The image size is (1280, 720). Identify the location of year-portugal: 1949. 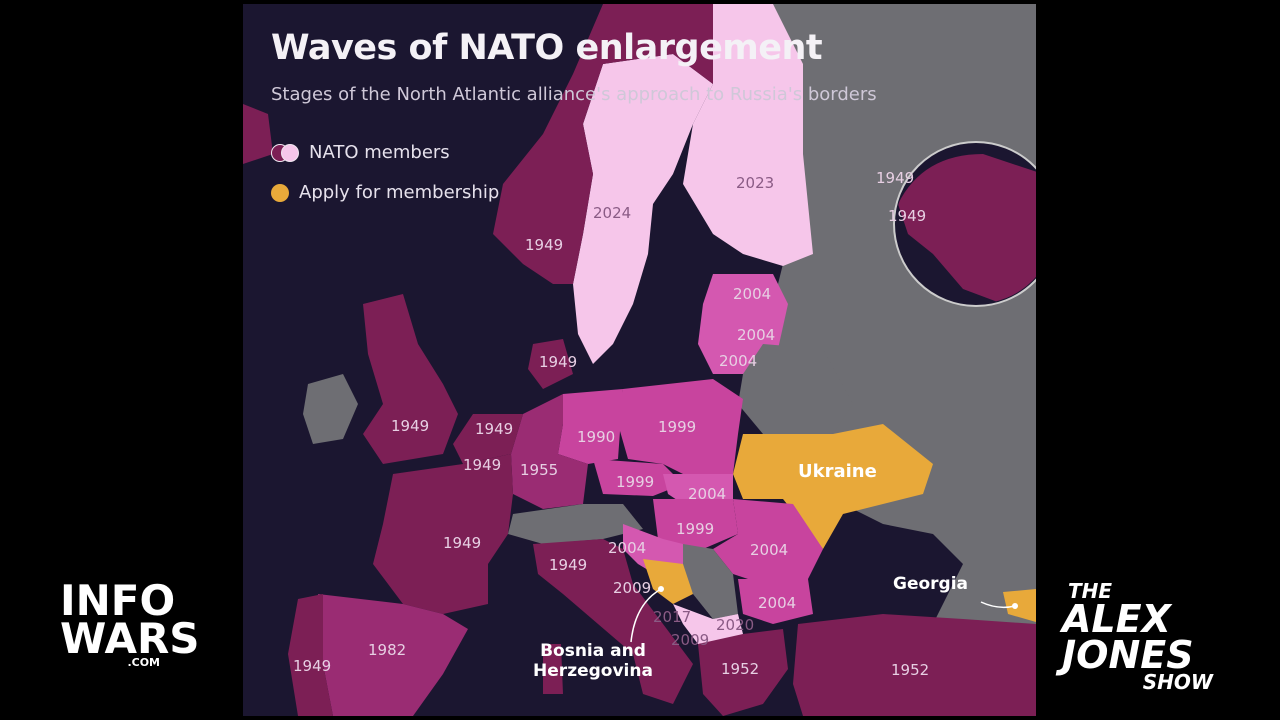
(312, 666).